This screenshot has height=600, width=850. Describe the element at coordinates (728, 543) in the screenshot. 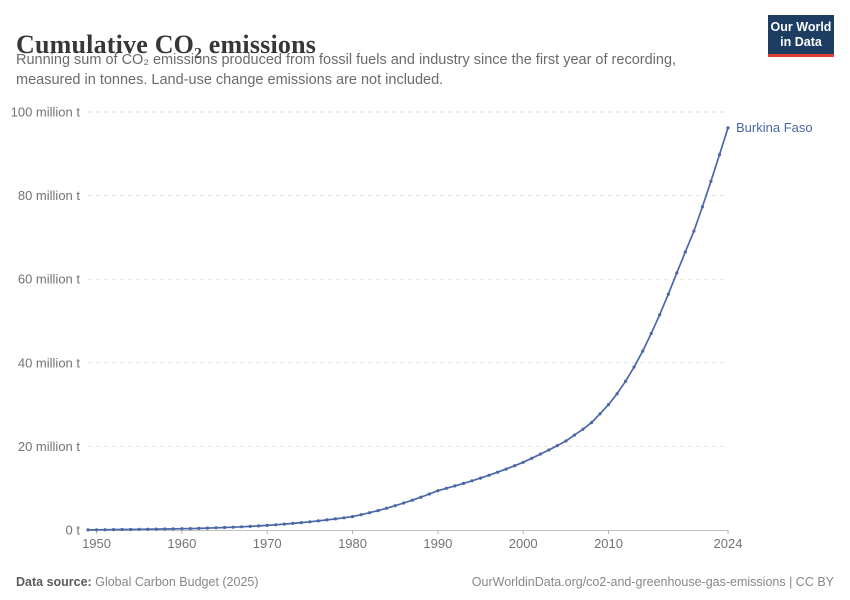

I see `x-axis-tick-label: 2024` at that location.